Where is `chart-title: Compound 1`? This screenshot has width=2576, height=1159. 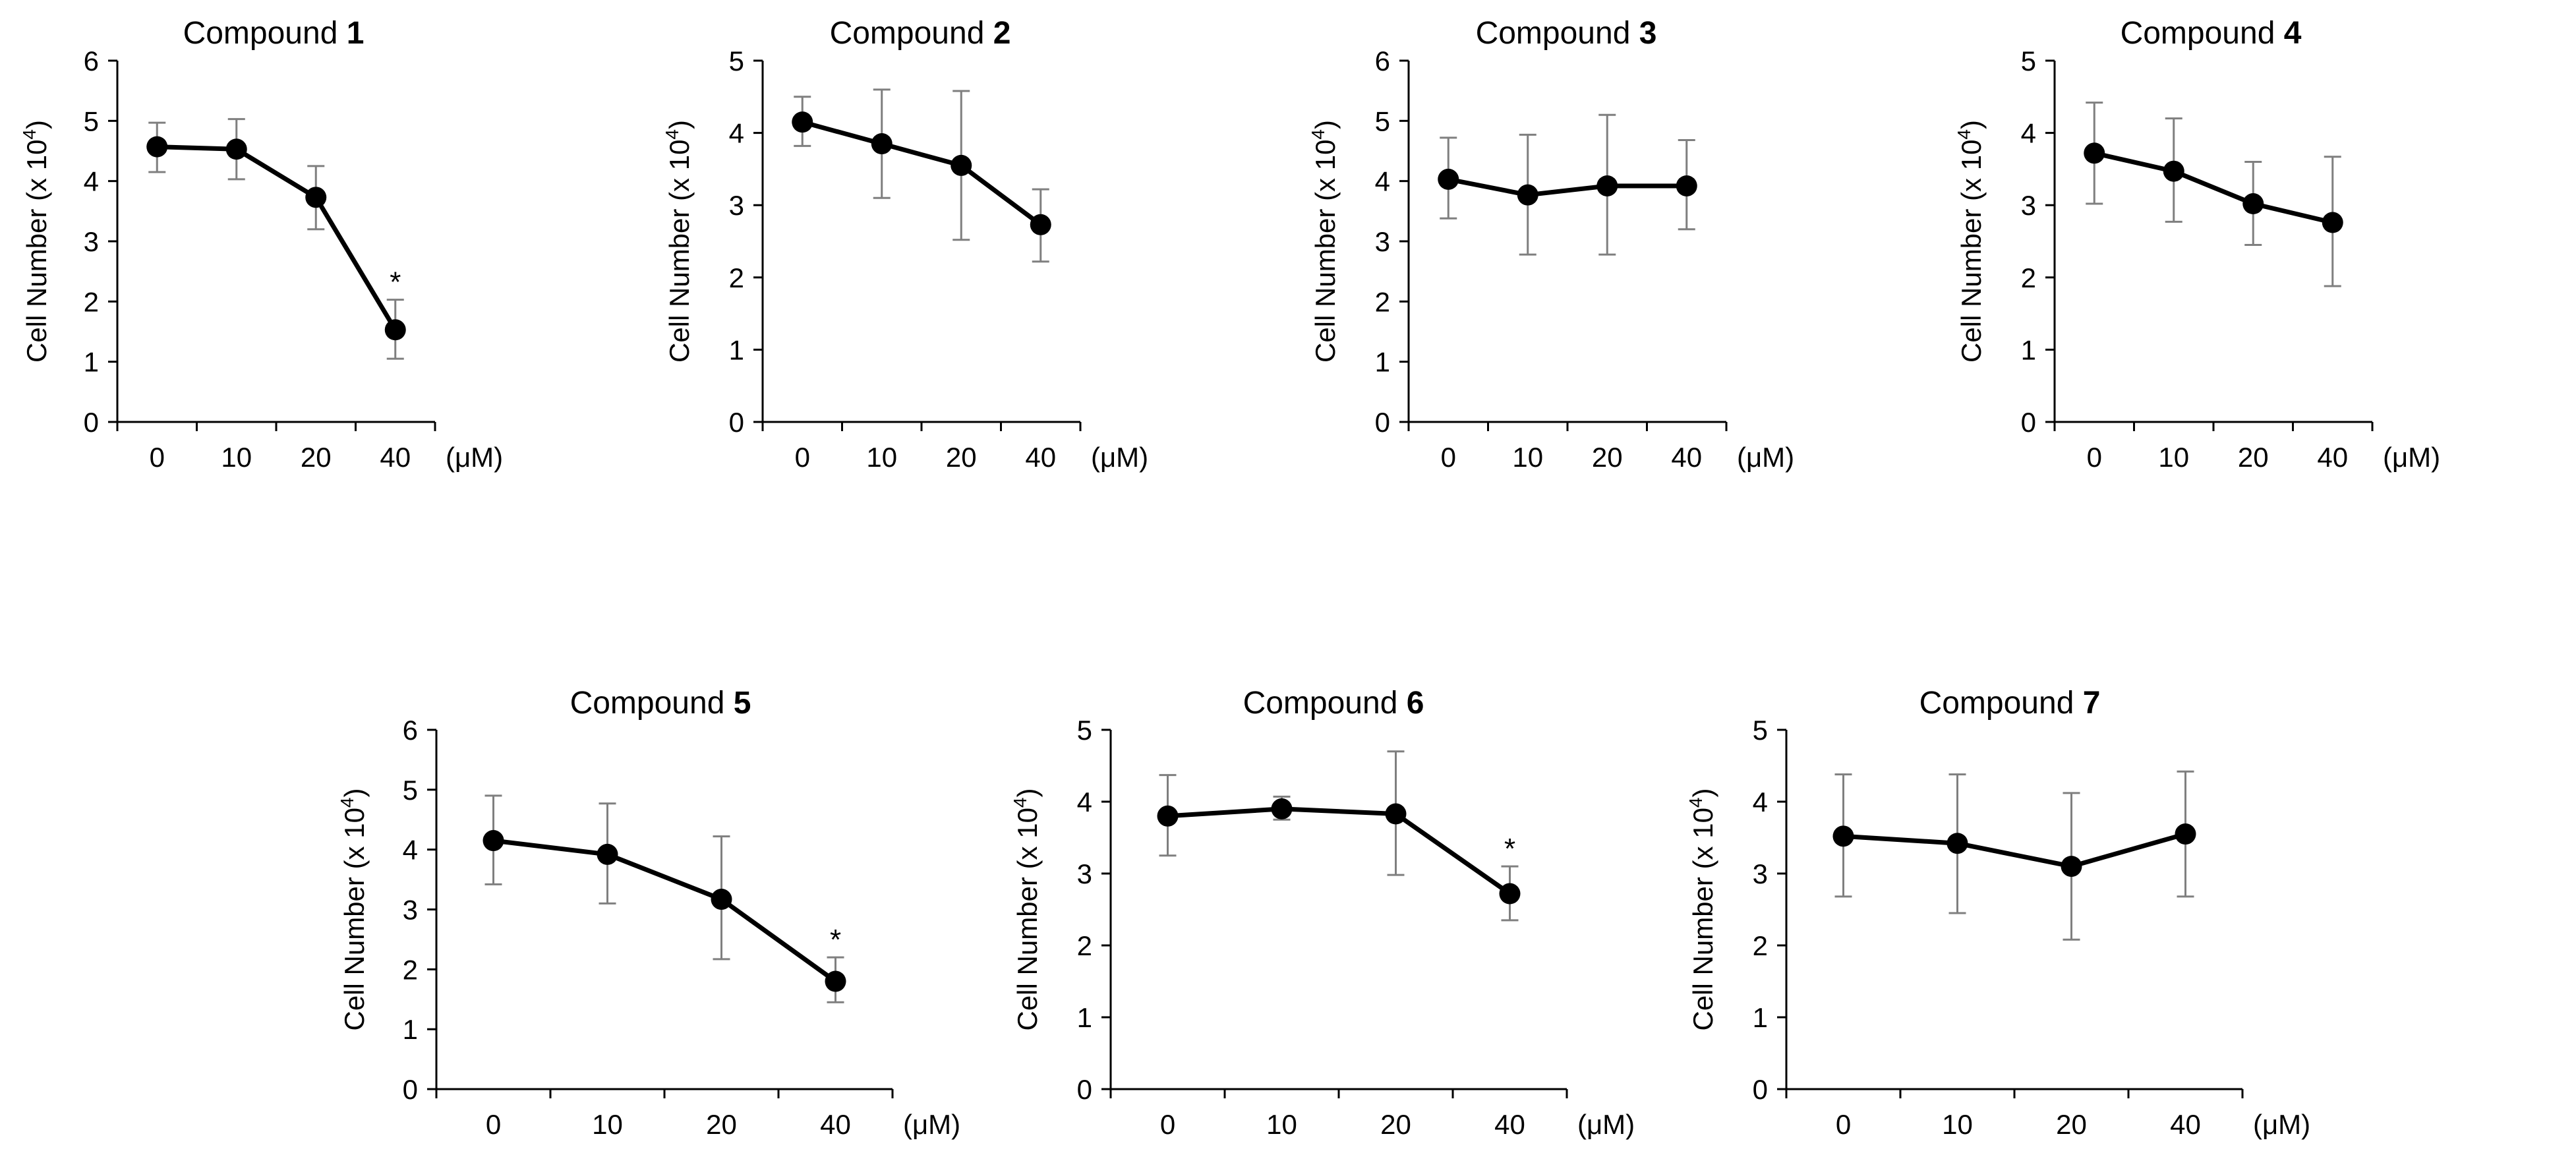
chart-title: Compound 1 is located at coordinates (274, 33).